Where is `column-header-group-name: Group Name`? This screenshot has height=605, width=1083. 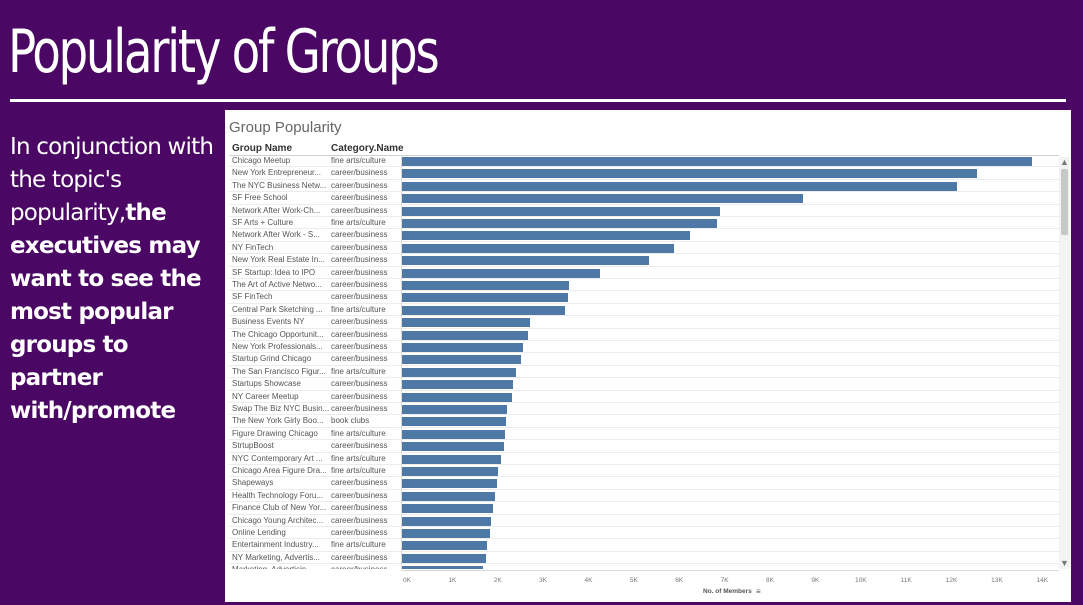 column-header-group-name: Group Name is located at coordinates (262, 148).